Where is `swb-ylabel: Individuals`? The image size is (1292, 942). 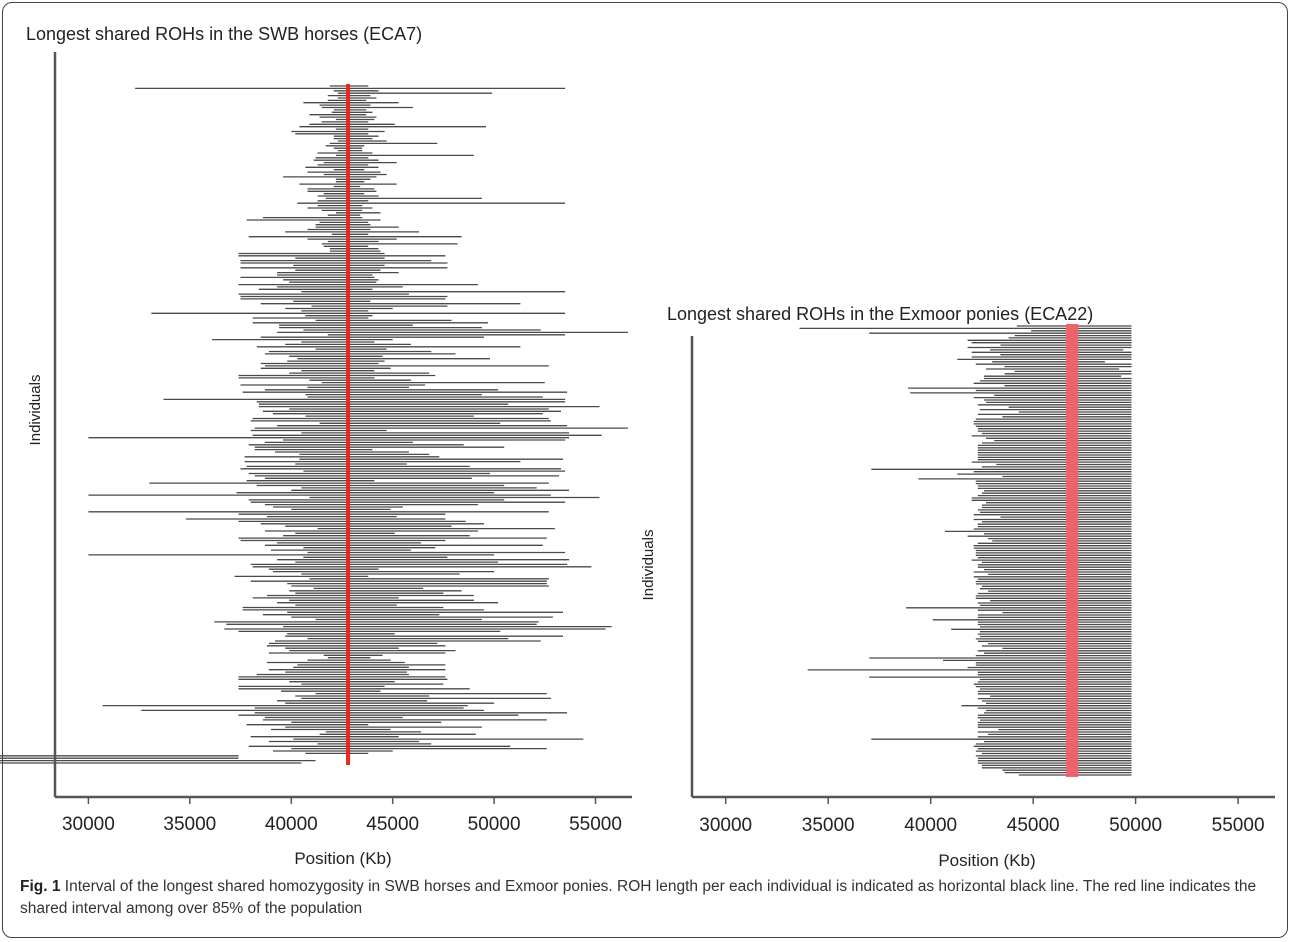
swb-ylabel: Individuals is located at coordinates (35, 410).